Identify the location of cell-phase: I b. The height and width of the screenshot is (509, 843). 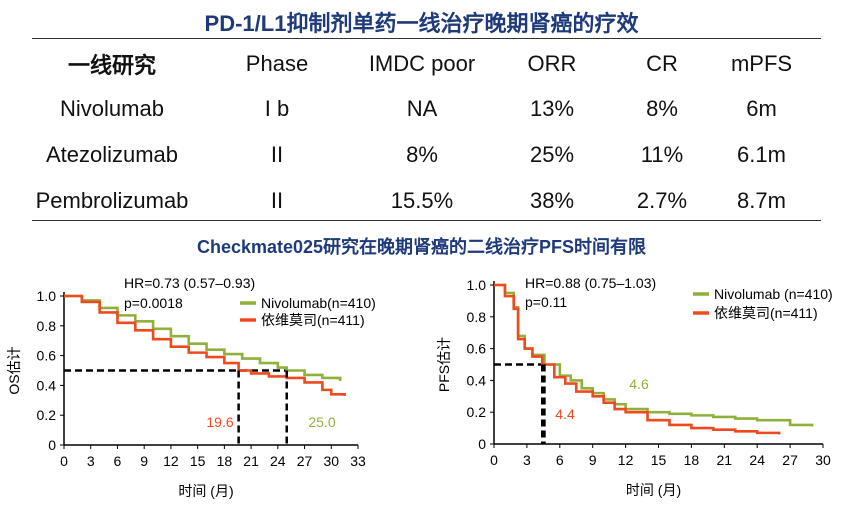
(277, 108).